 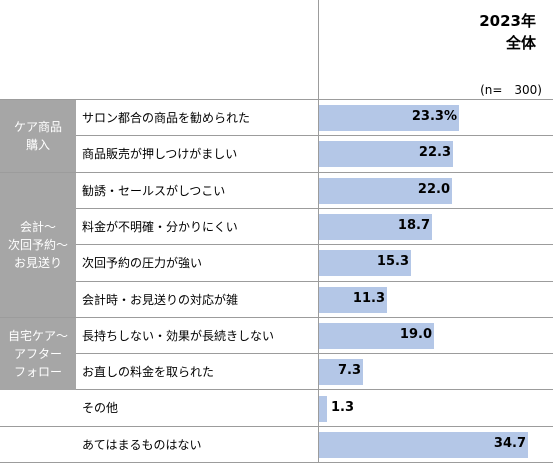 I want to click on data-label: 7.3, so click(x=349, y=370).